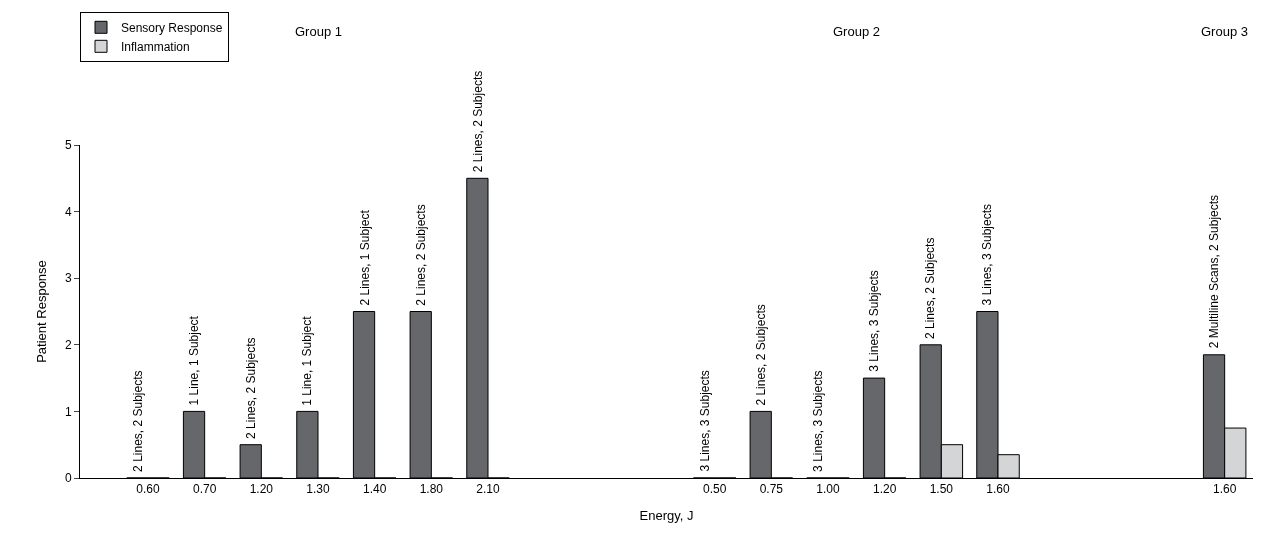 The height and width of the screenshot is (548, 1283). What do you see at coordinates (68, 211) in the screenshot?
I see `y-tick-label: 4` at bounding box center [68, 211].